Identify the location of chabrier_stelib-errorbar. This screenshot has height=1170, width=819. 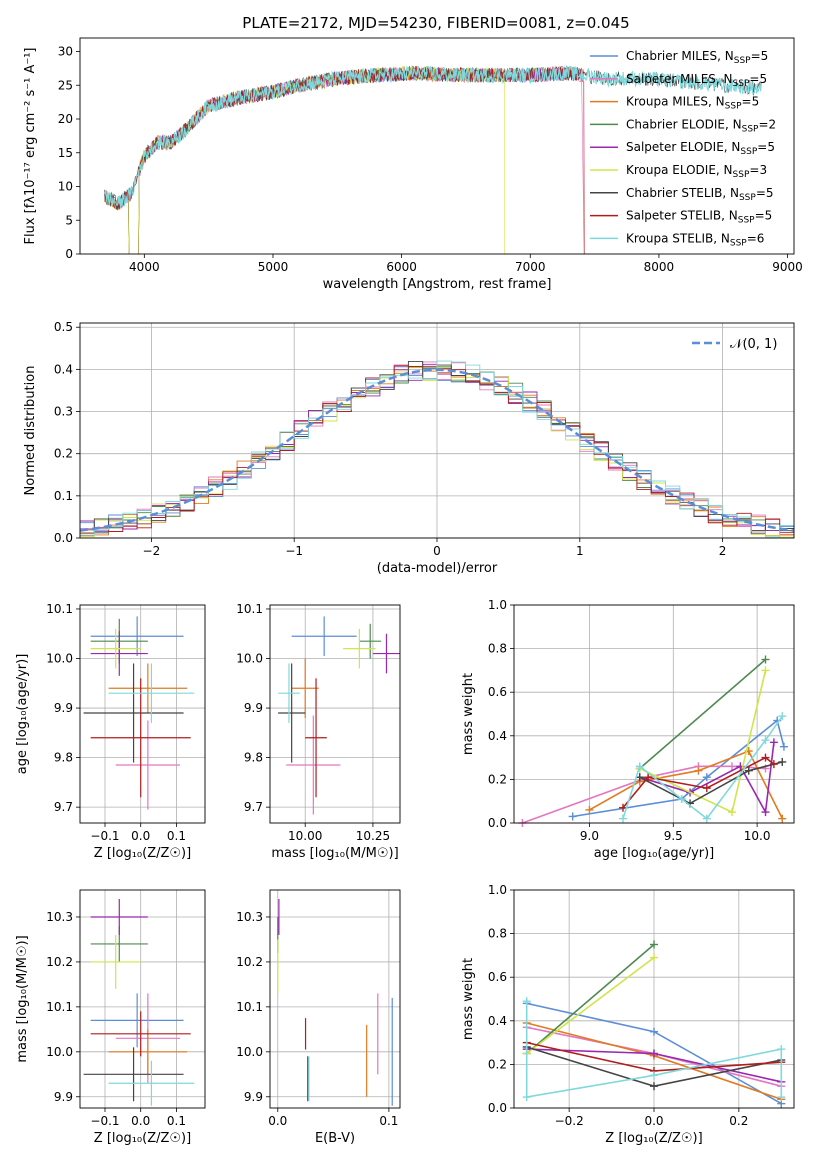
(133, 1074).